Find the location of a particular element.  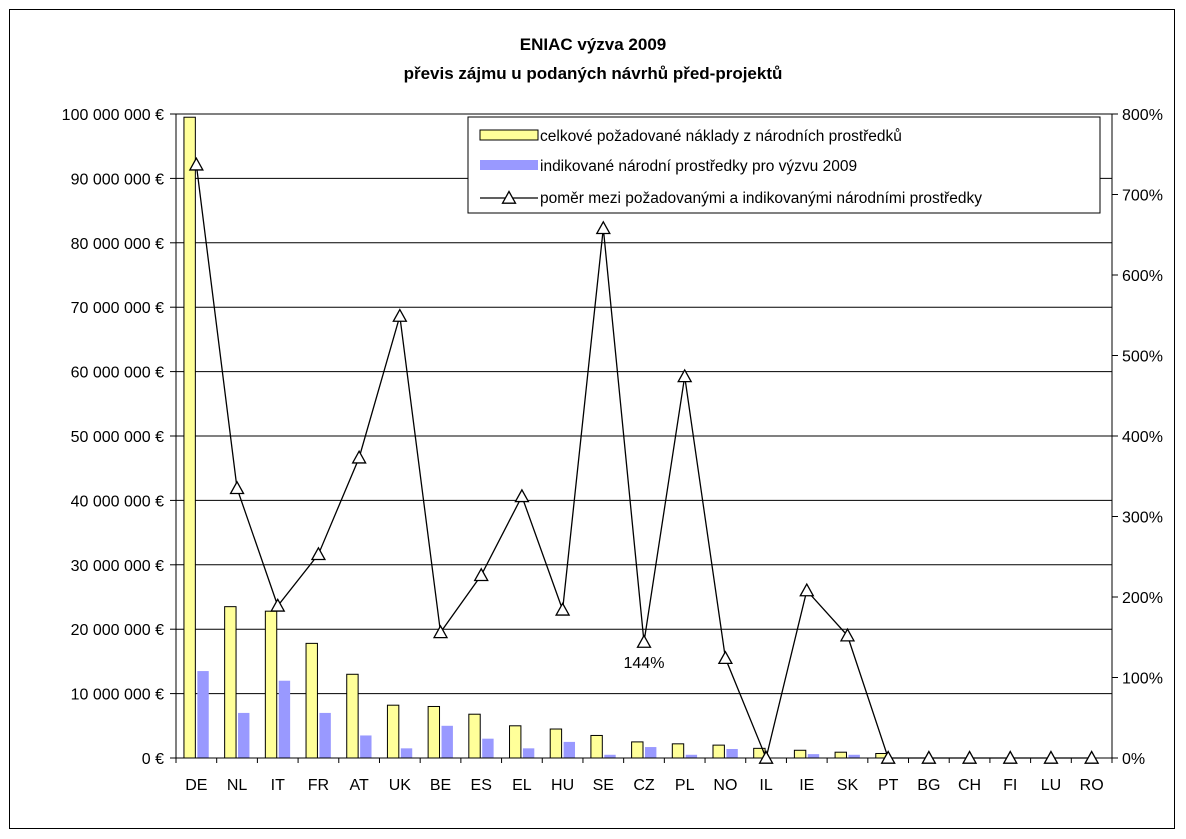

legend-swatch-requested is located at coordinates (509, 135).